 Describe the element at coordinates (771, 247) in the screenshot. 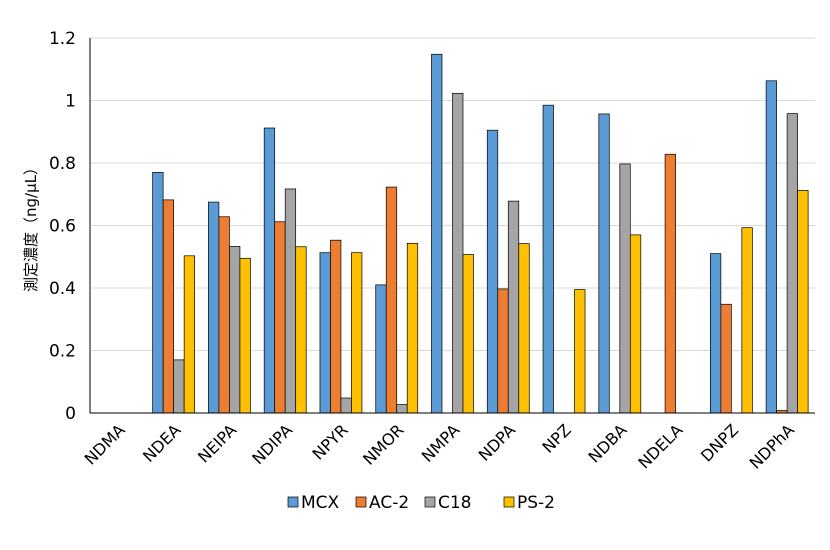

I see `bar-mcx-ndpha` at that location.